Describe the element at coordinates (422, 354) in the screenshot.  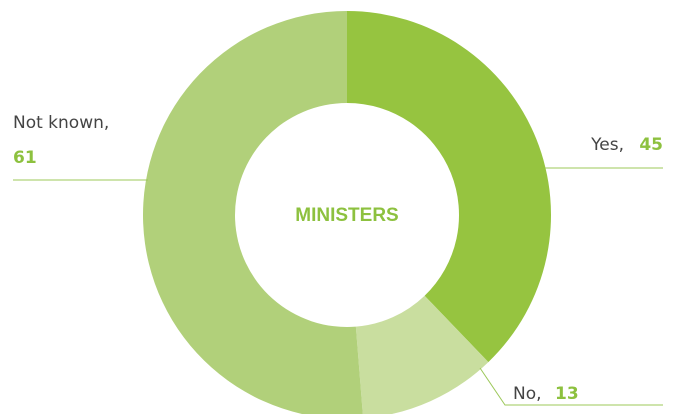
I see `slice-no` at that location.